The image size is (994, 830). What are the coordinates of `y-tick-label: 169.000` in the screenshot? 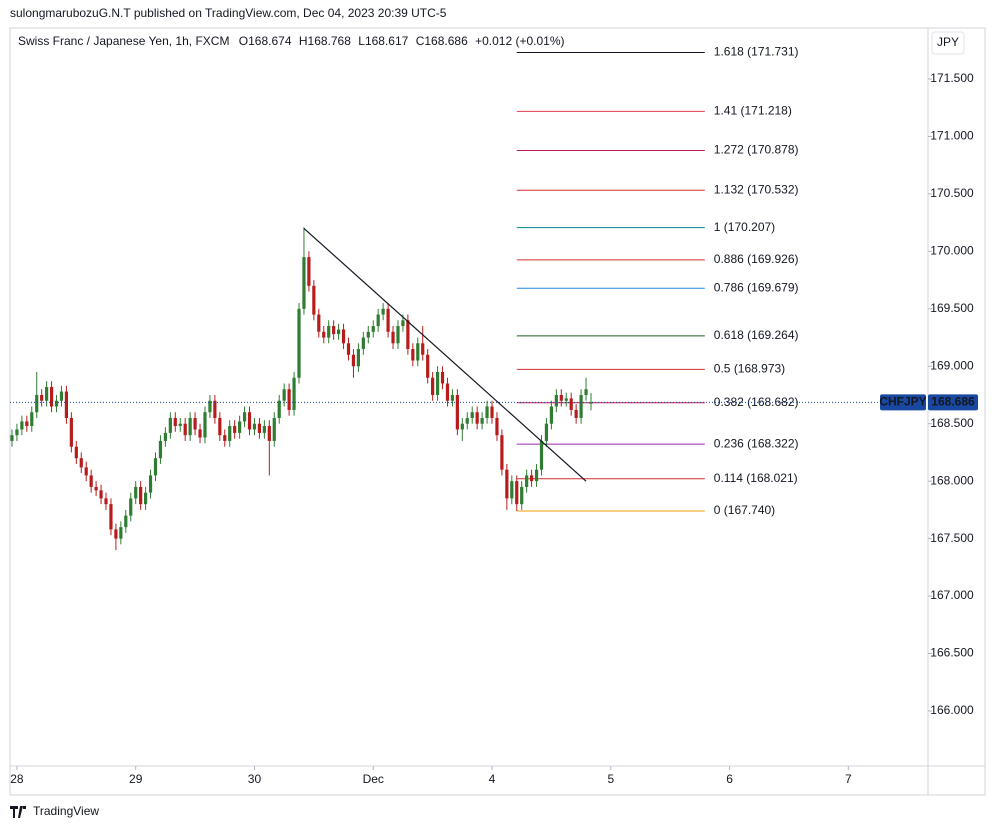 It's located at (952, 365).